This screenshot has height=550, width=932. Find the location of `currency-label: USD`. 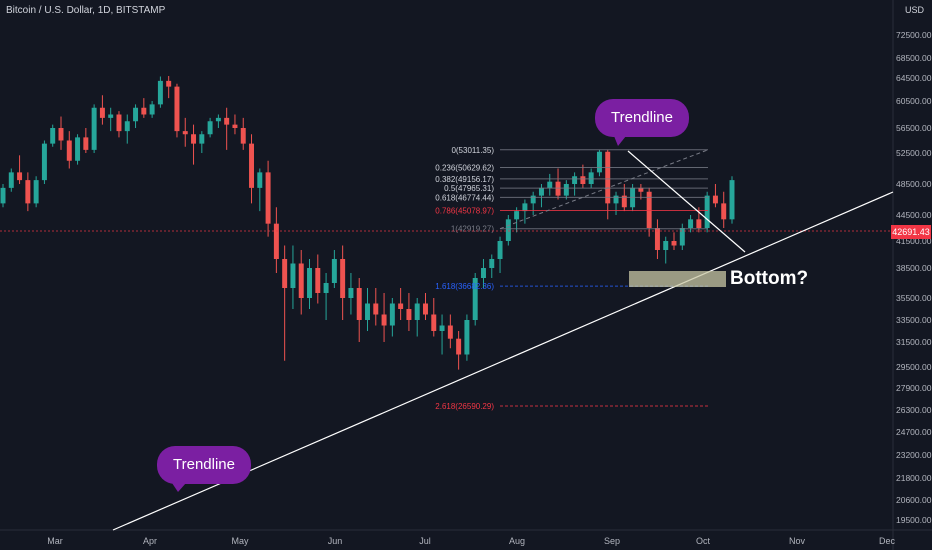

currency-label: USD is located at coordinates (914, 10).